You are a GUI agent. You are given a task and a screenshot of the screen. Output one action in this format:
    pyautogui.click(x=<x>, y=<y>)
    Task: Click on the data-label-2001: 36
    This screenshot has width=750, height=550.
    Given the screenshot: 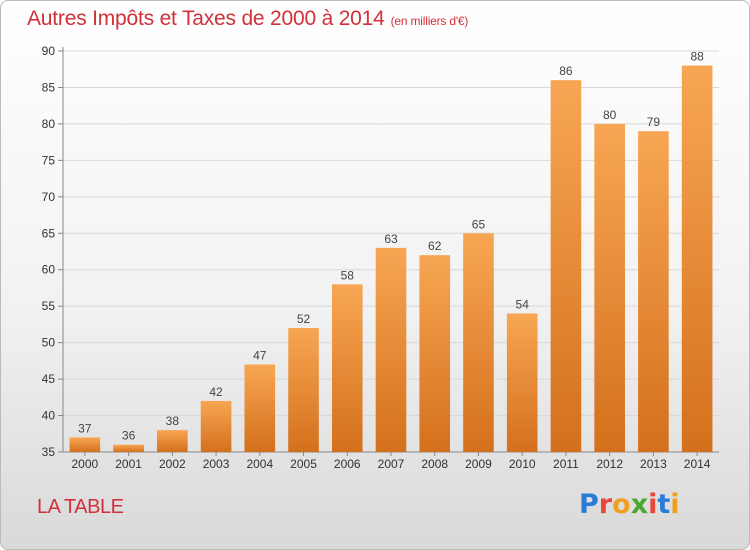 What is the action you would take?
    pyautogui.click(x=129, y=436)
    